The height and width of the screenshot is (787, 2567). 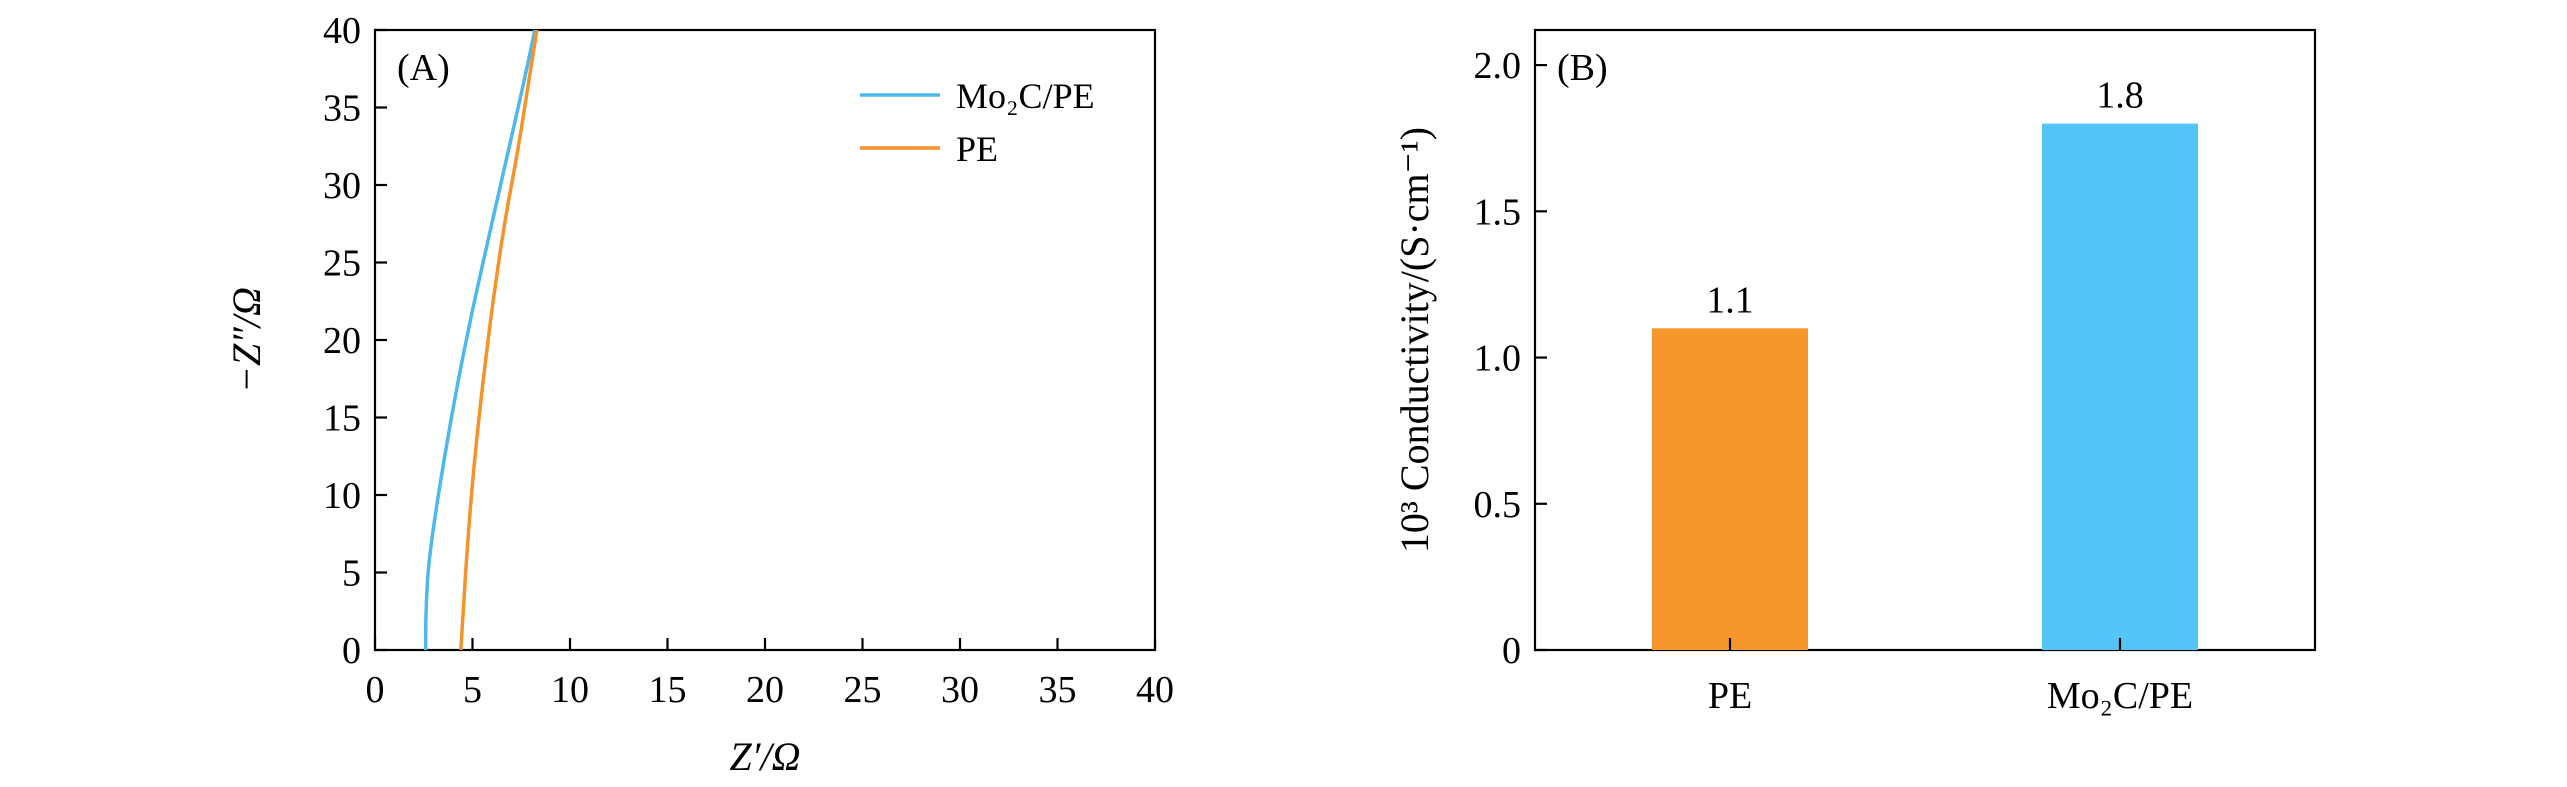 What do you see at coordinates (1025, 96) in the screenshot?
I see `legend-label-mo2c-pe: Mo₂C/PE` at bounding box center [1025, 96].